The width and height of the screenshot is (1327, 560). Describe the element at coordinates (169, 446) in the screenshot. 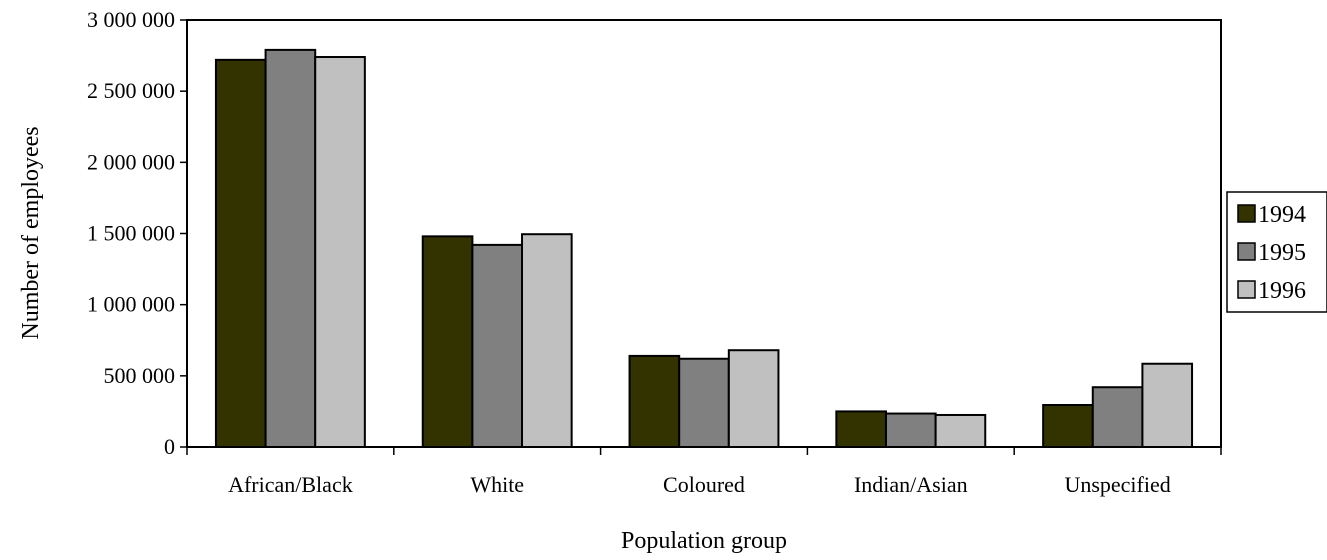

I see `y-tick-label: 0` at that location.